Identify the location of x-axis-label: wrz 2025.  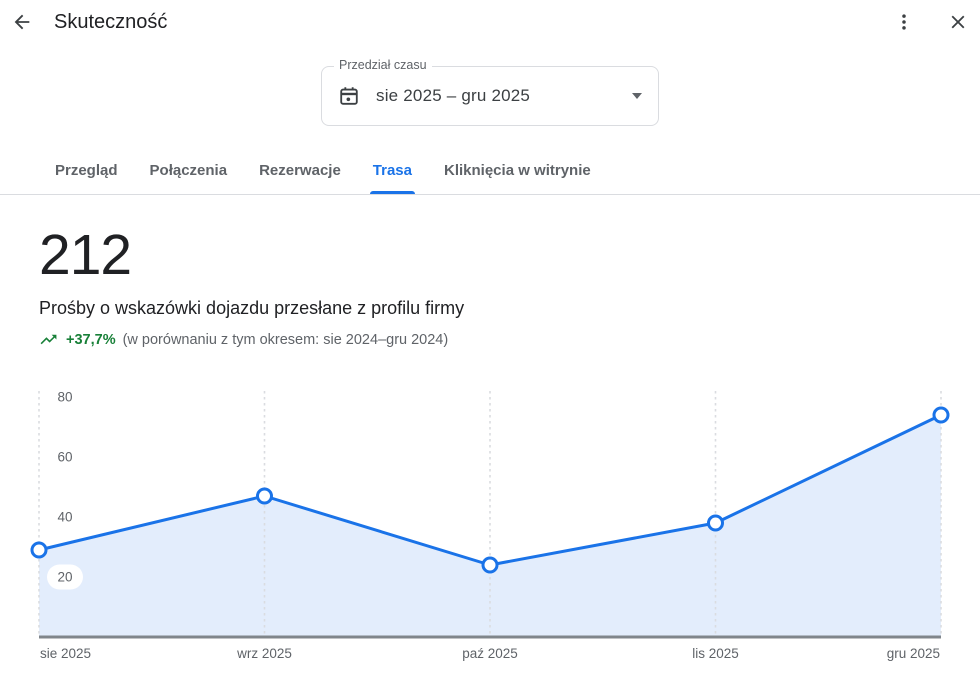
(264, 653).